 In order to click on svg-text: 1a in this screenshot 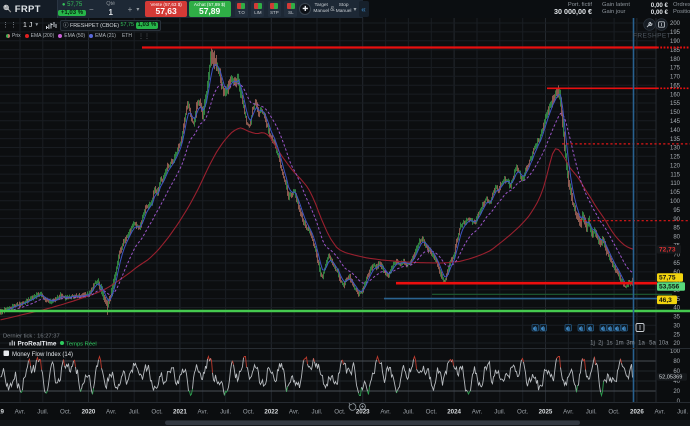, I will do `click(641, 344)`.